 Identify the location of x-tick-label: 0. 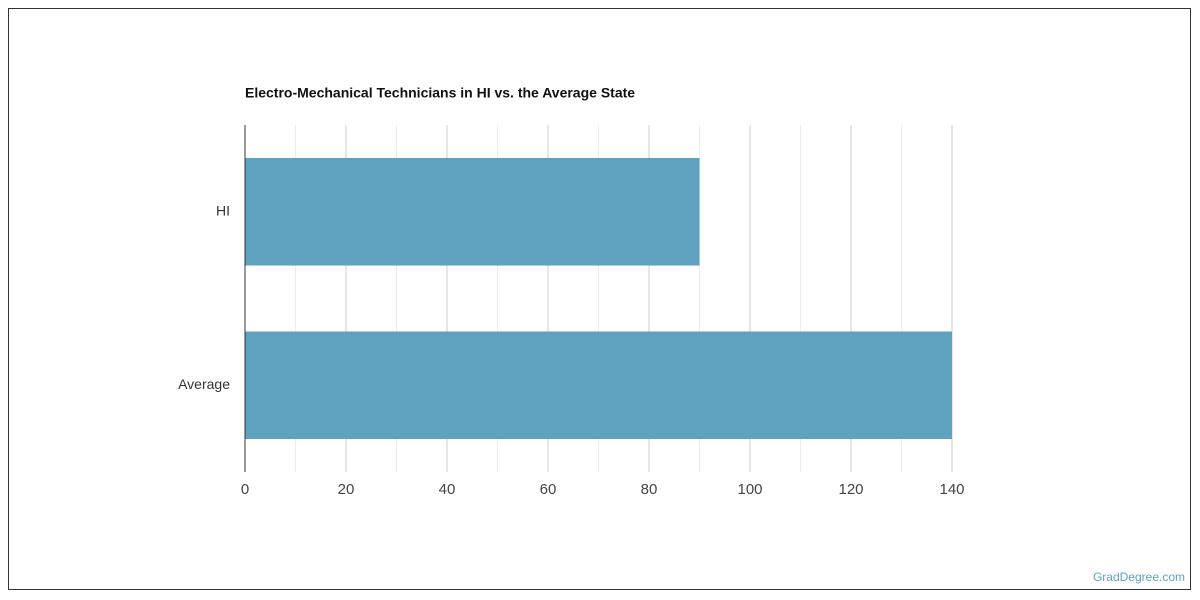
(245, 489).